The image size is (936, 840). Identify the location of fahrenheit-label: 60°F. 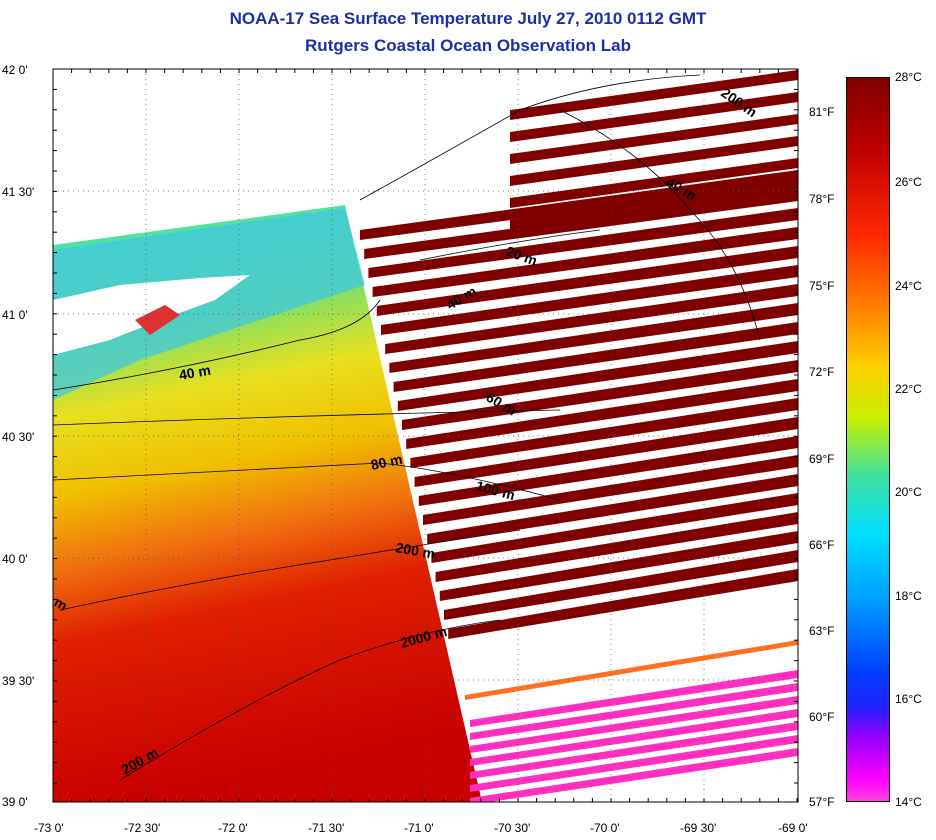
(822, 717).